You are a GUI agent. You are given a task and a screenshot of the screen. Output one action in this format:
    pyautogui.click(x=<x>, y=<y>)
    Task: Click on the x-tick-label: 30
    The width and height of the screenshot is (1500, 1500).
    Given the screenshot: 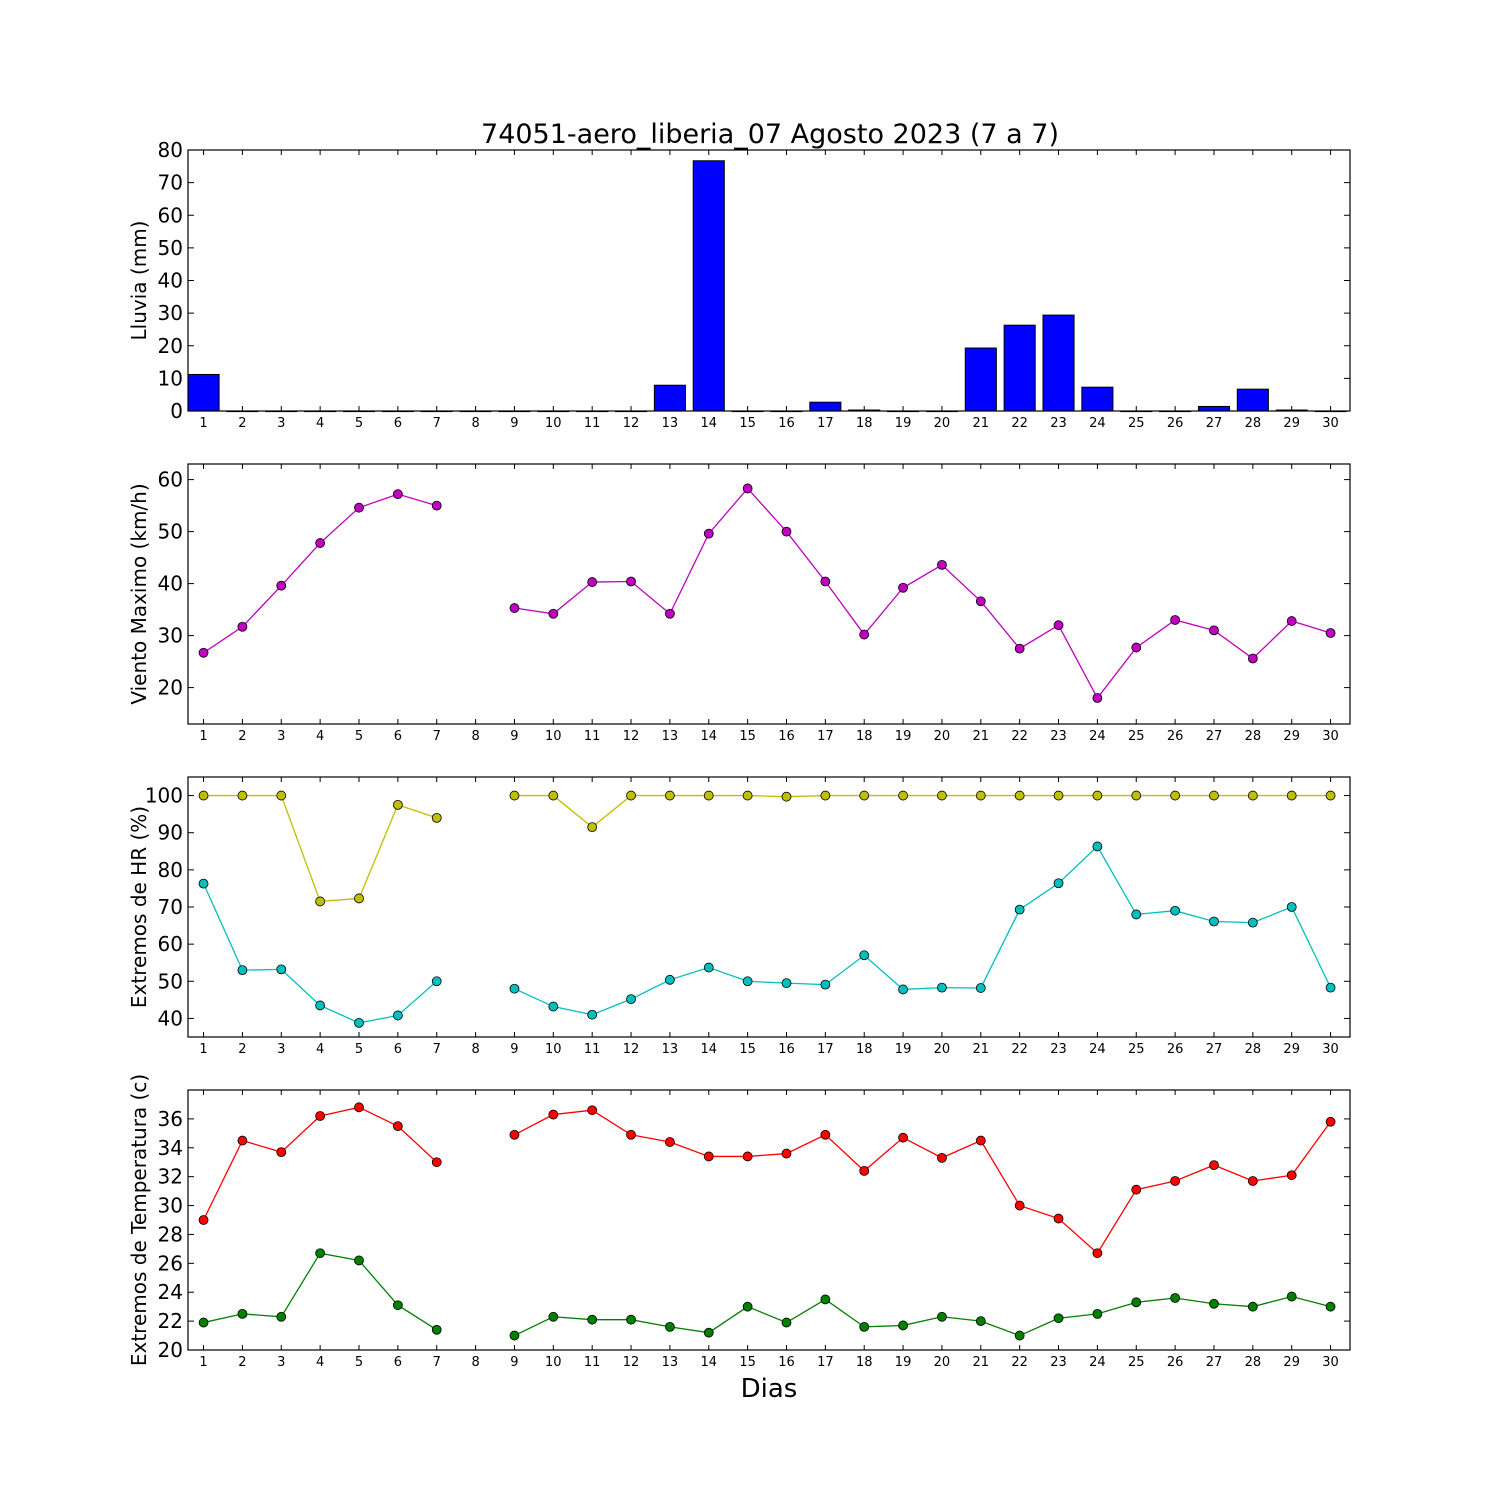 What is the action you would take?
    pyautogui.click(x=1330, y=1362)
    